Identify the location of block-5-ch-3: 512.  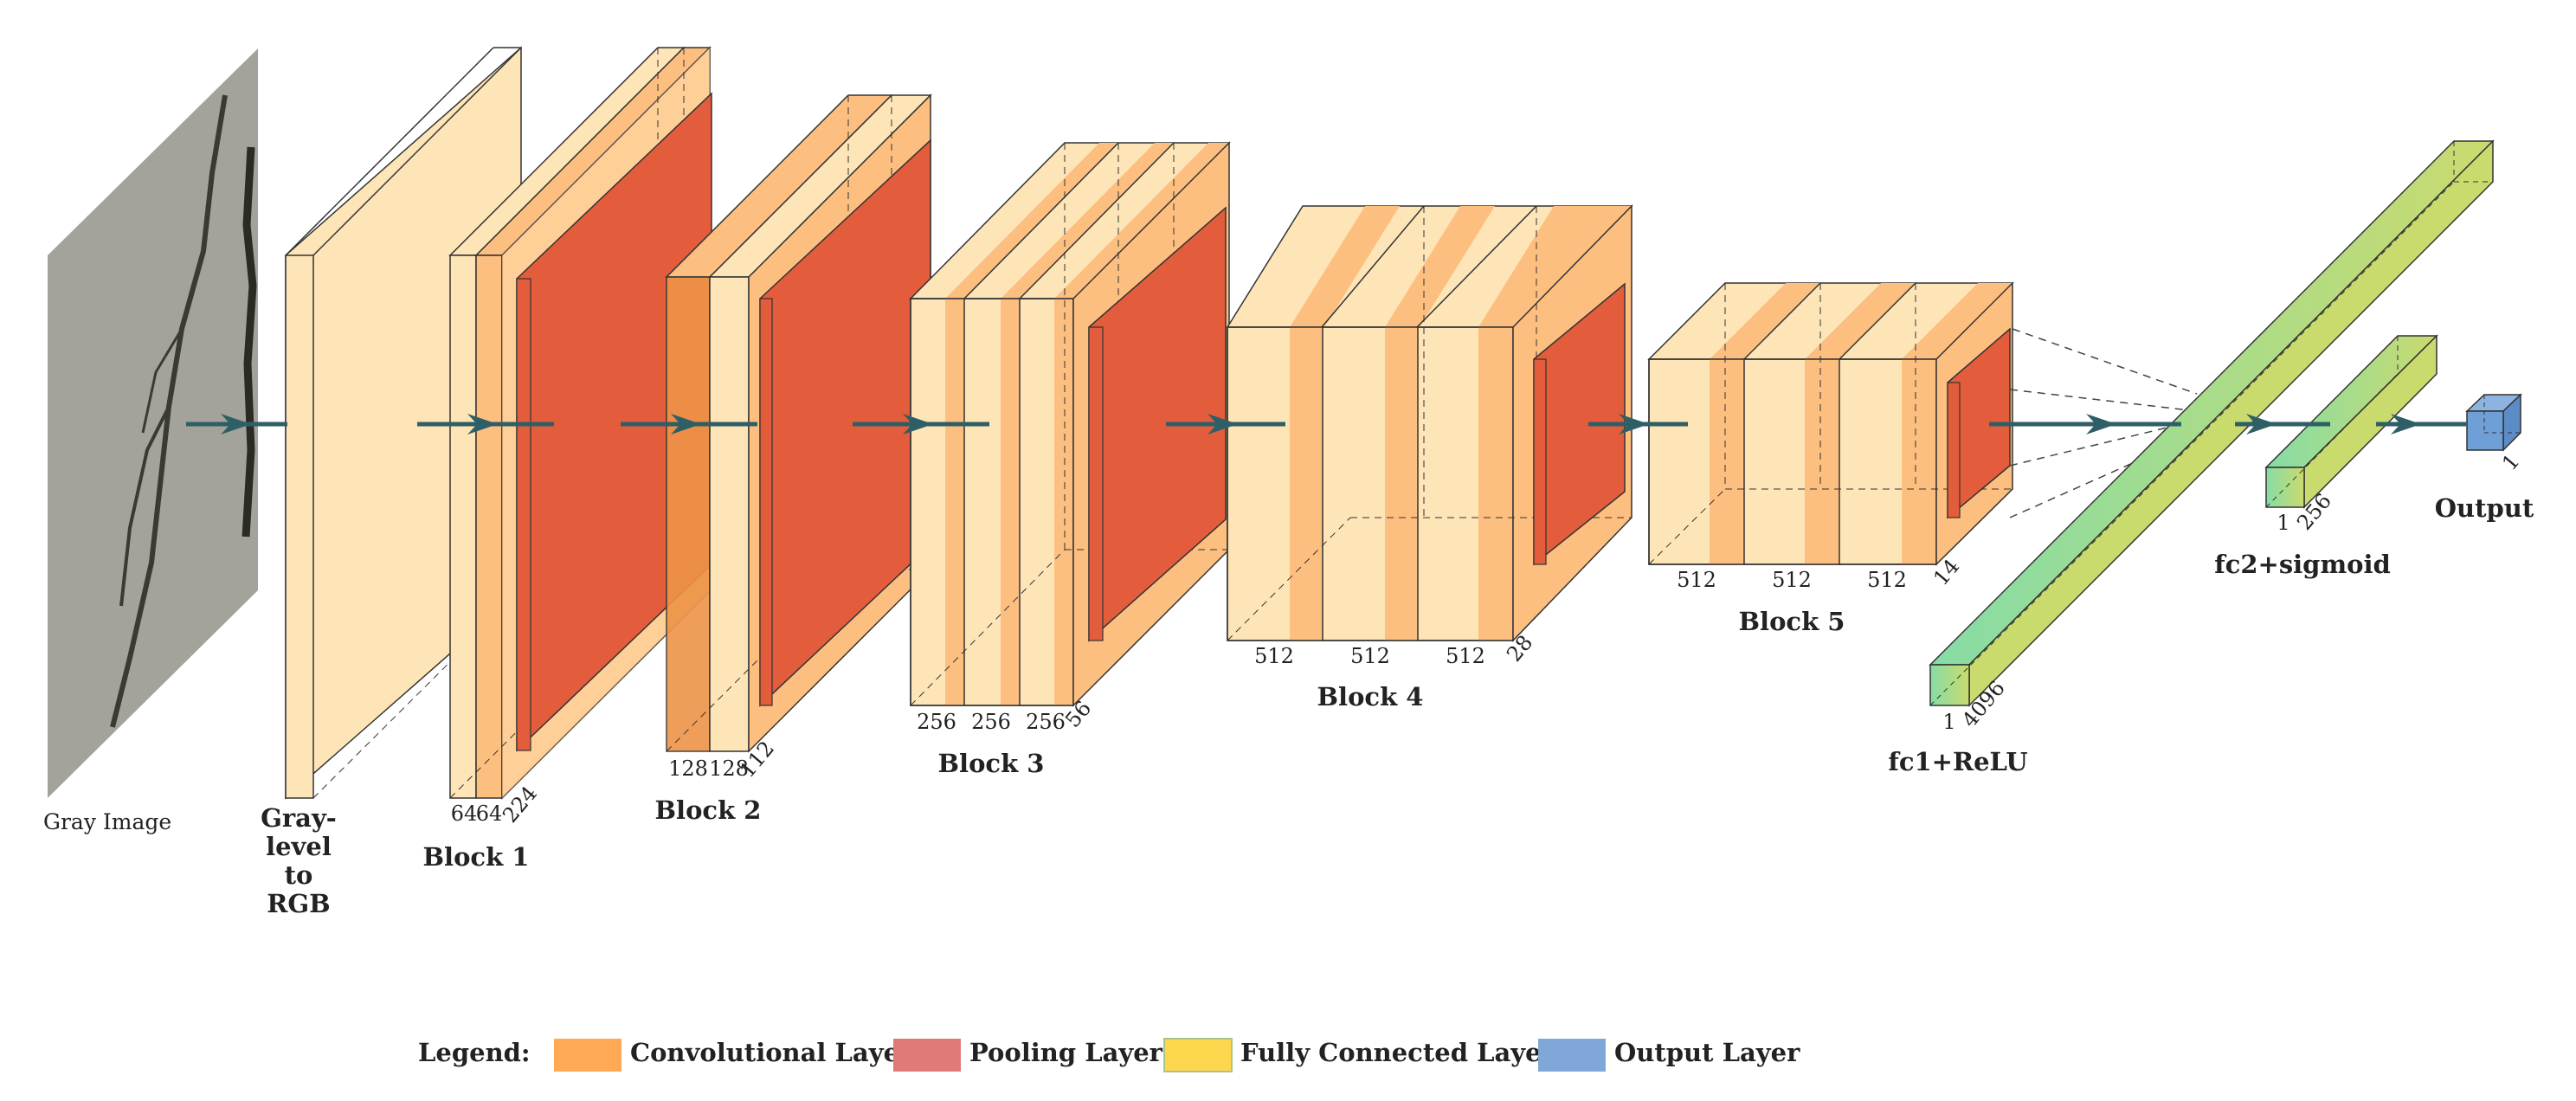
(1887, 580).